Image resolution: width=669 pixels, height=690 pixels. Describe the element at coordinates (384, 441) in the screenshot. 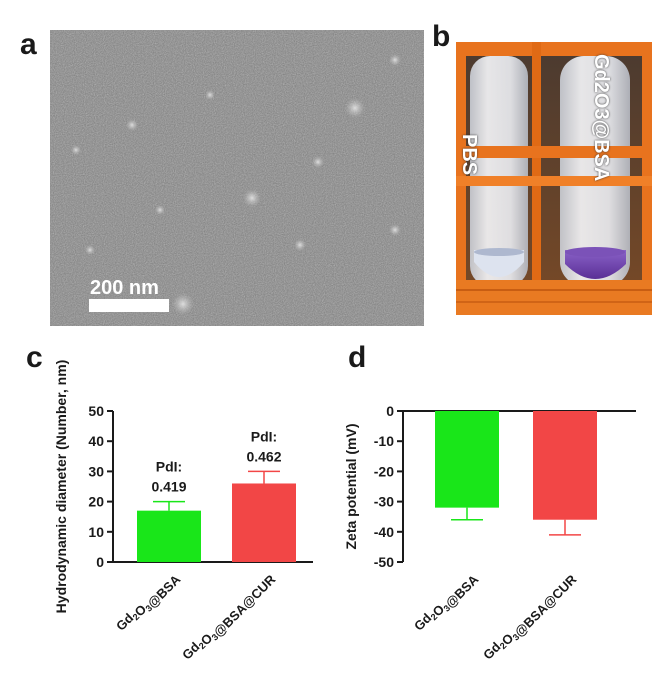

I see `y-tick-label: -10` at that location.